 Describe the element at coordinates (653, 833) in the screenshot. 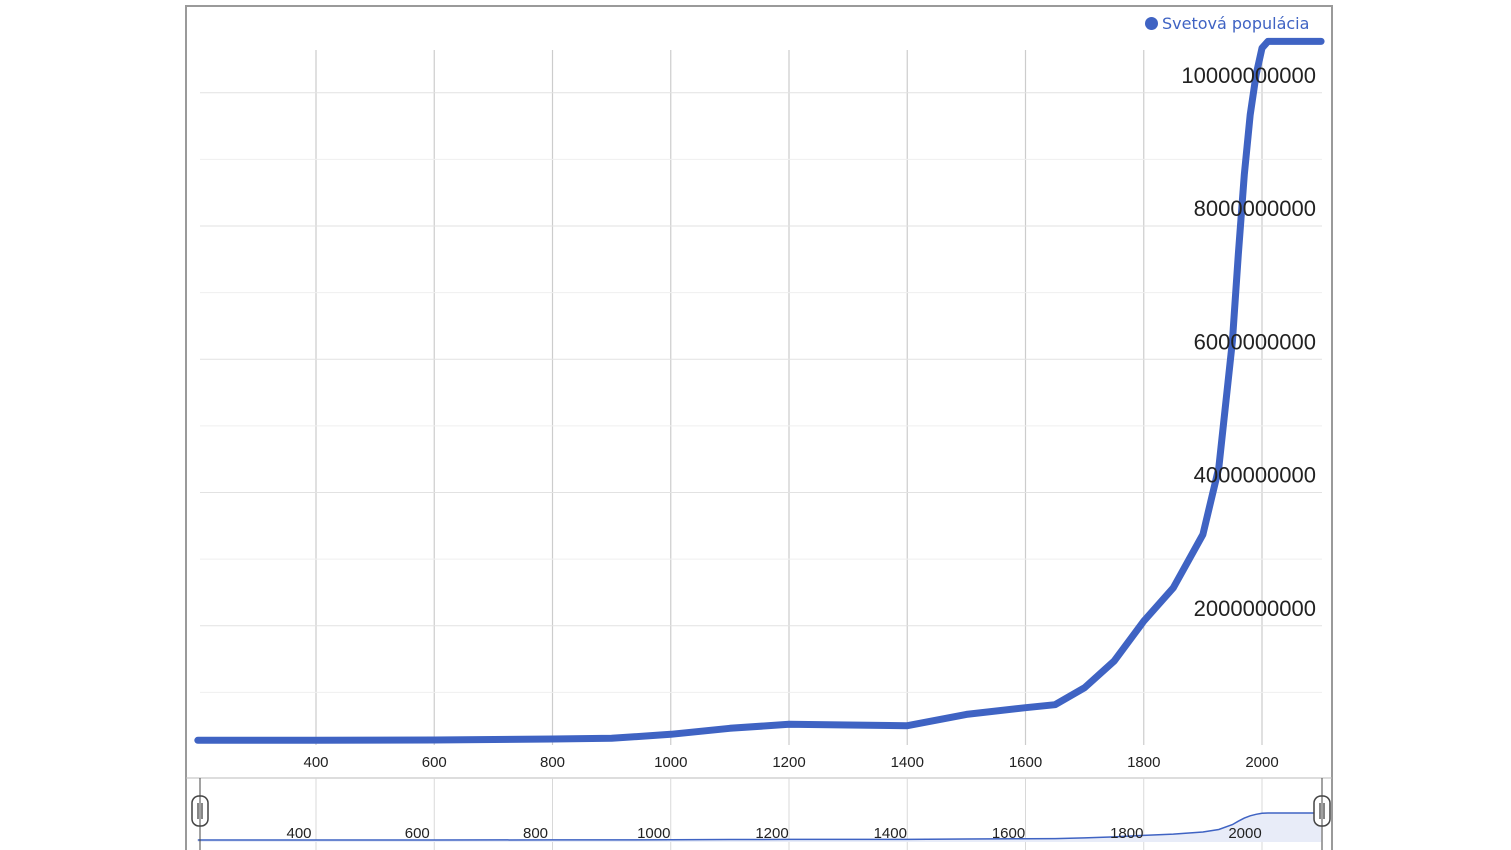

I see `navigator-tick-label: 1000` at that location.